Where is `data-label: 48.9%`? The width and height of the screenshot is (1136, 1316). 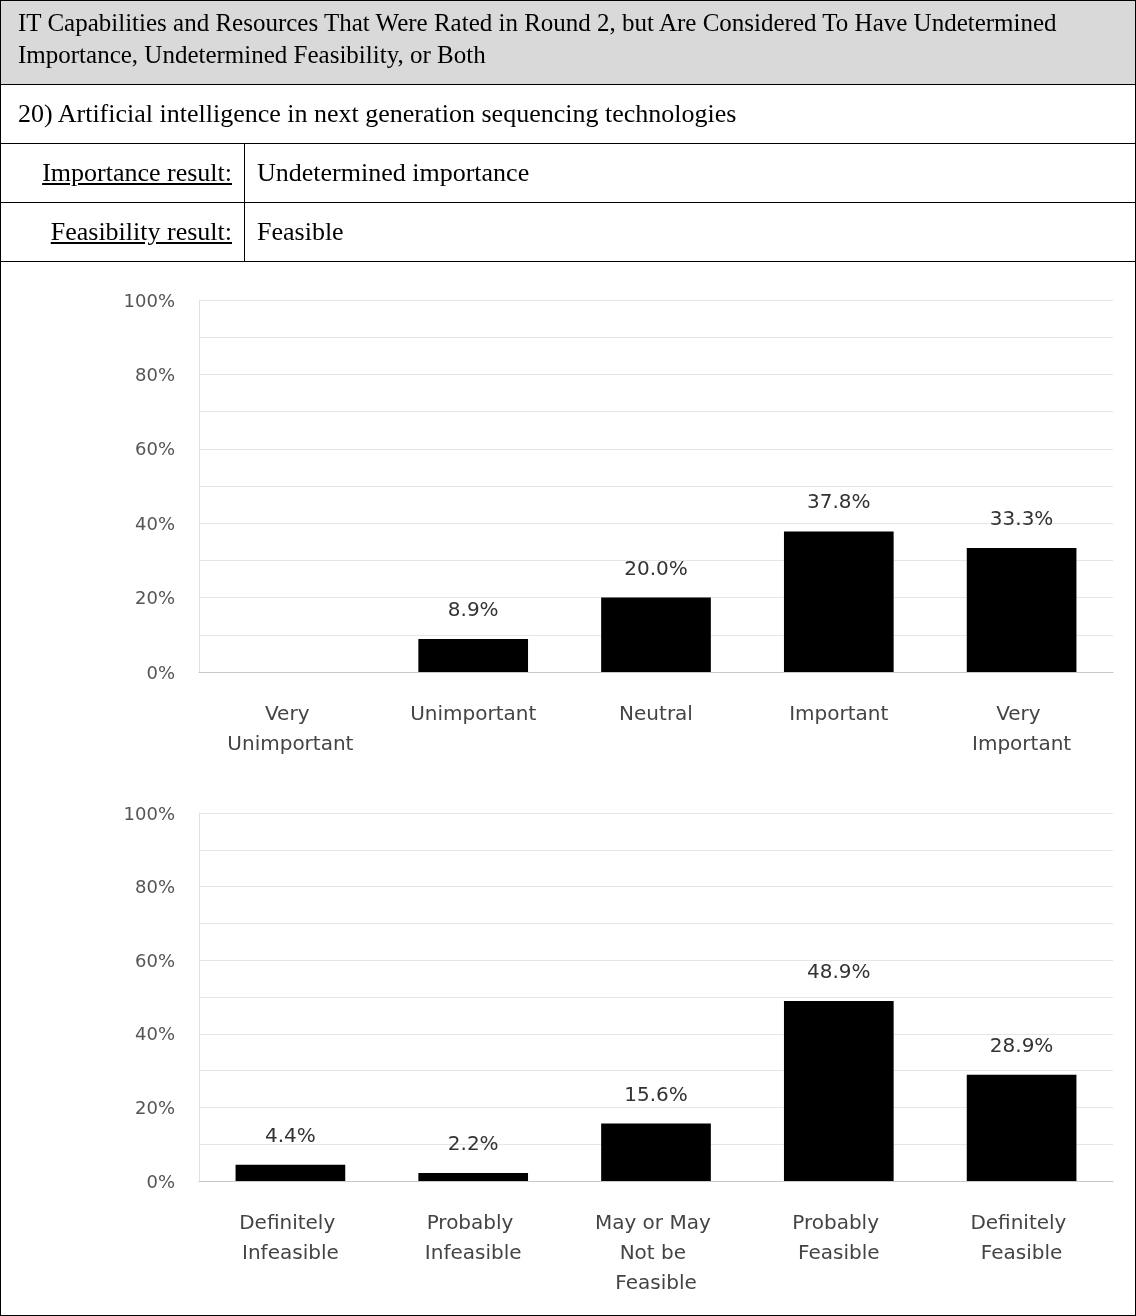
data-label: 48.9% is located at coordinates (839, 971).